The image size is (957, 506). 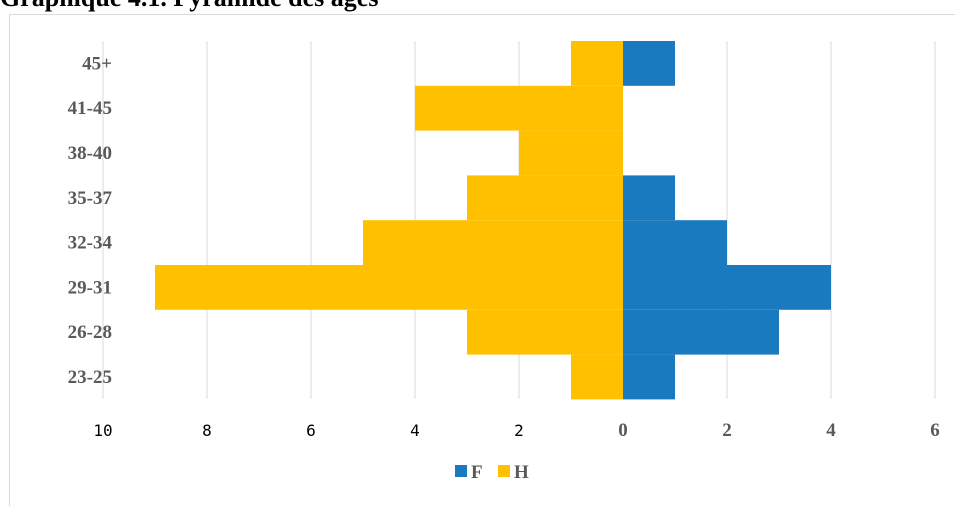 What do you see at coordinates (521, 472) in the screenshot?
I see `legend-label-h: H` at bounding box center [521, 472].